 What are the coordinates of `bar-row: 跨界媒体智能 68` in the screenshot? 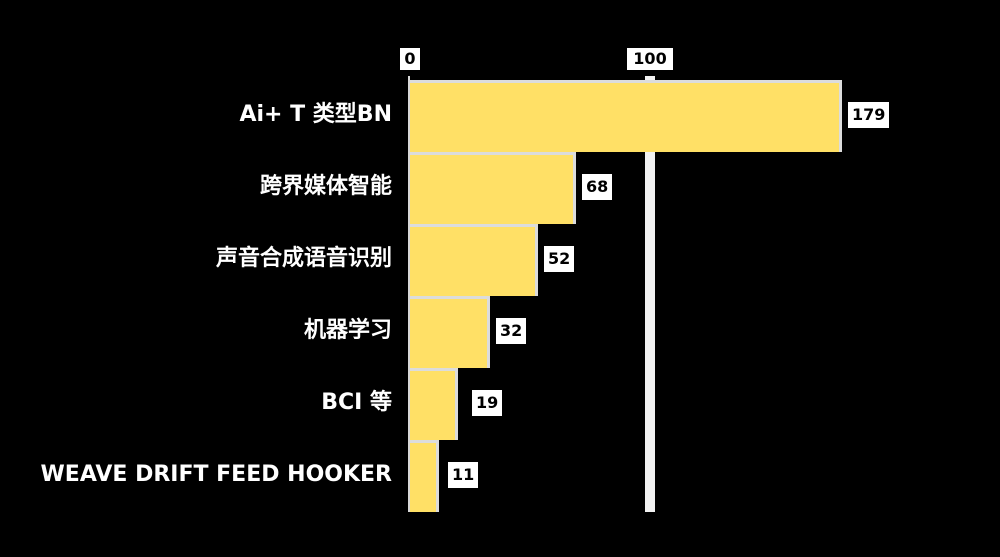 It's located at (500, 188).